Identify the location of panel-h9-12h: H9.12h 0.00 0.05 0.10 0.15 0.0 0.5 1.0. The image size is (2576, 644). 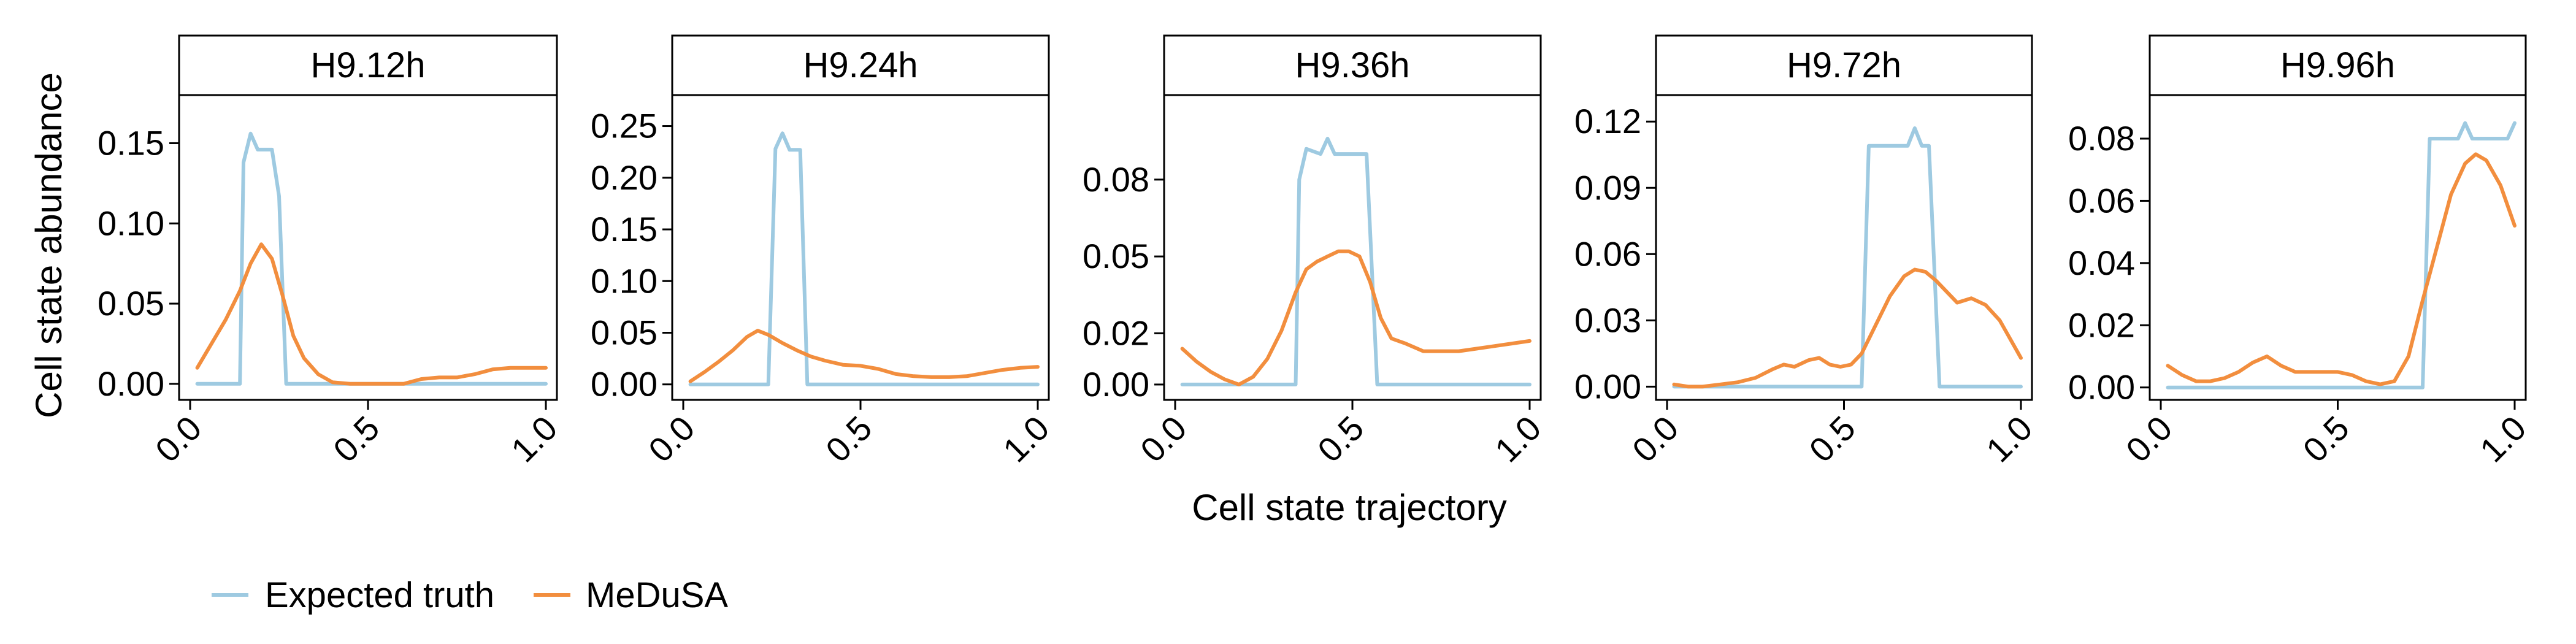
(331, 252).